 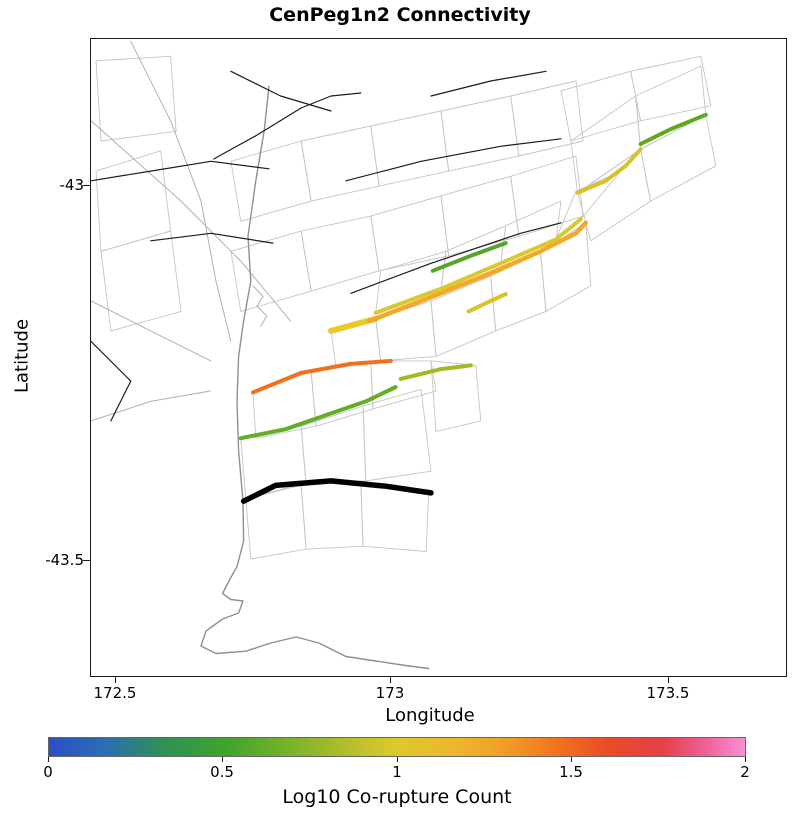 I want to click on rupture-trace-rupture-green-mid, so click(x=469, y=257).